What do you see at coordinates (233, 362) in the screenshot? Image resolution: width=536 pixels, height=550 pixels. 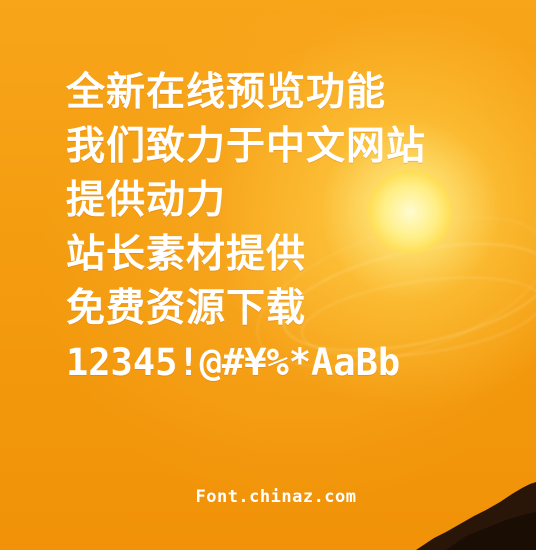 I see `preview-line-characters: 12345!@#¥%*AaBb` at bounding box center [233, 362].